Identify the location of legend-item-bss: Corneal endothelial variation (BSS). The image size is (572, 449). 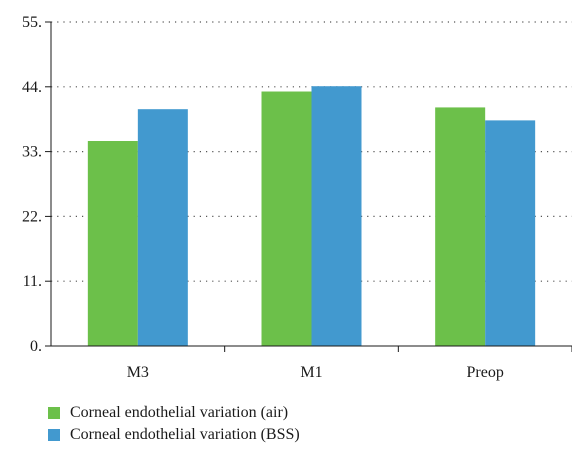
(174, 435).